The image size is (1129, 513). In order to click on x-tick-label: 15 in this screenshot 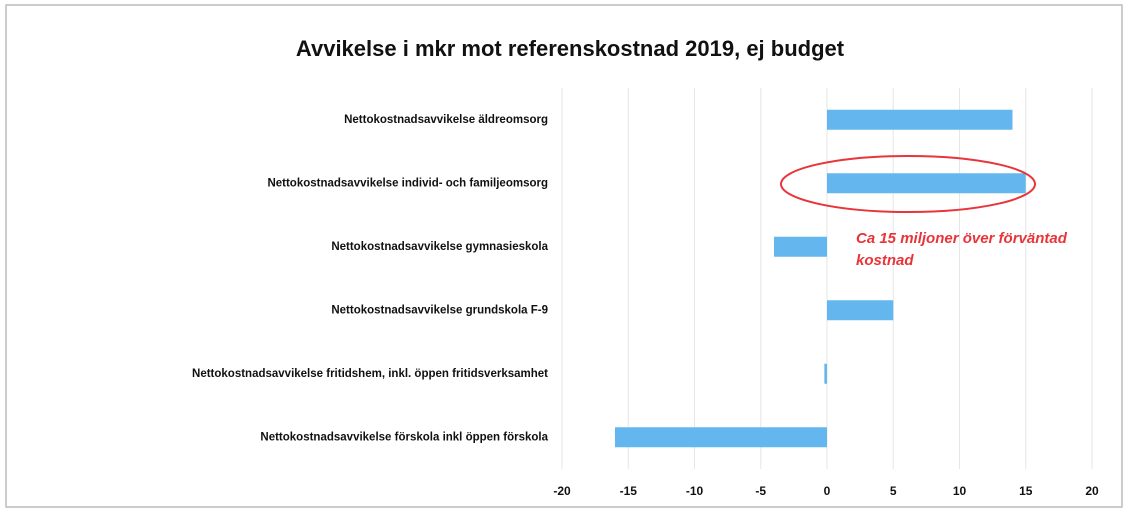, I will do `click(1026, 491)`.